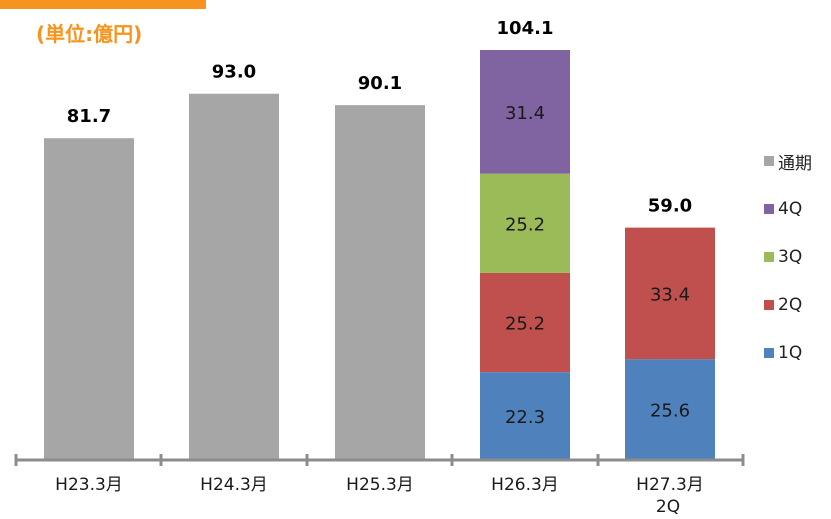 The width and height of the screenshot is (831, 519). What do you see at coordinates (670, 485) in the screenshot?
I see `x-tick-label: H27.3月` at bounding box center [670, 485].